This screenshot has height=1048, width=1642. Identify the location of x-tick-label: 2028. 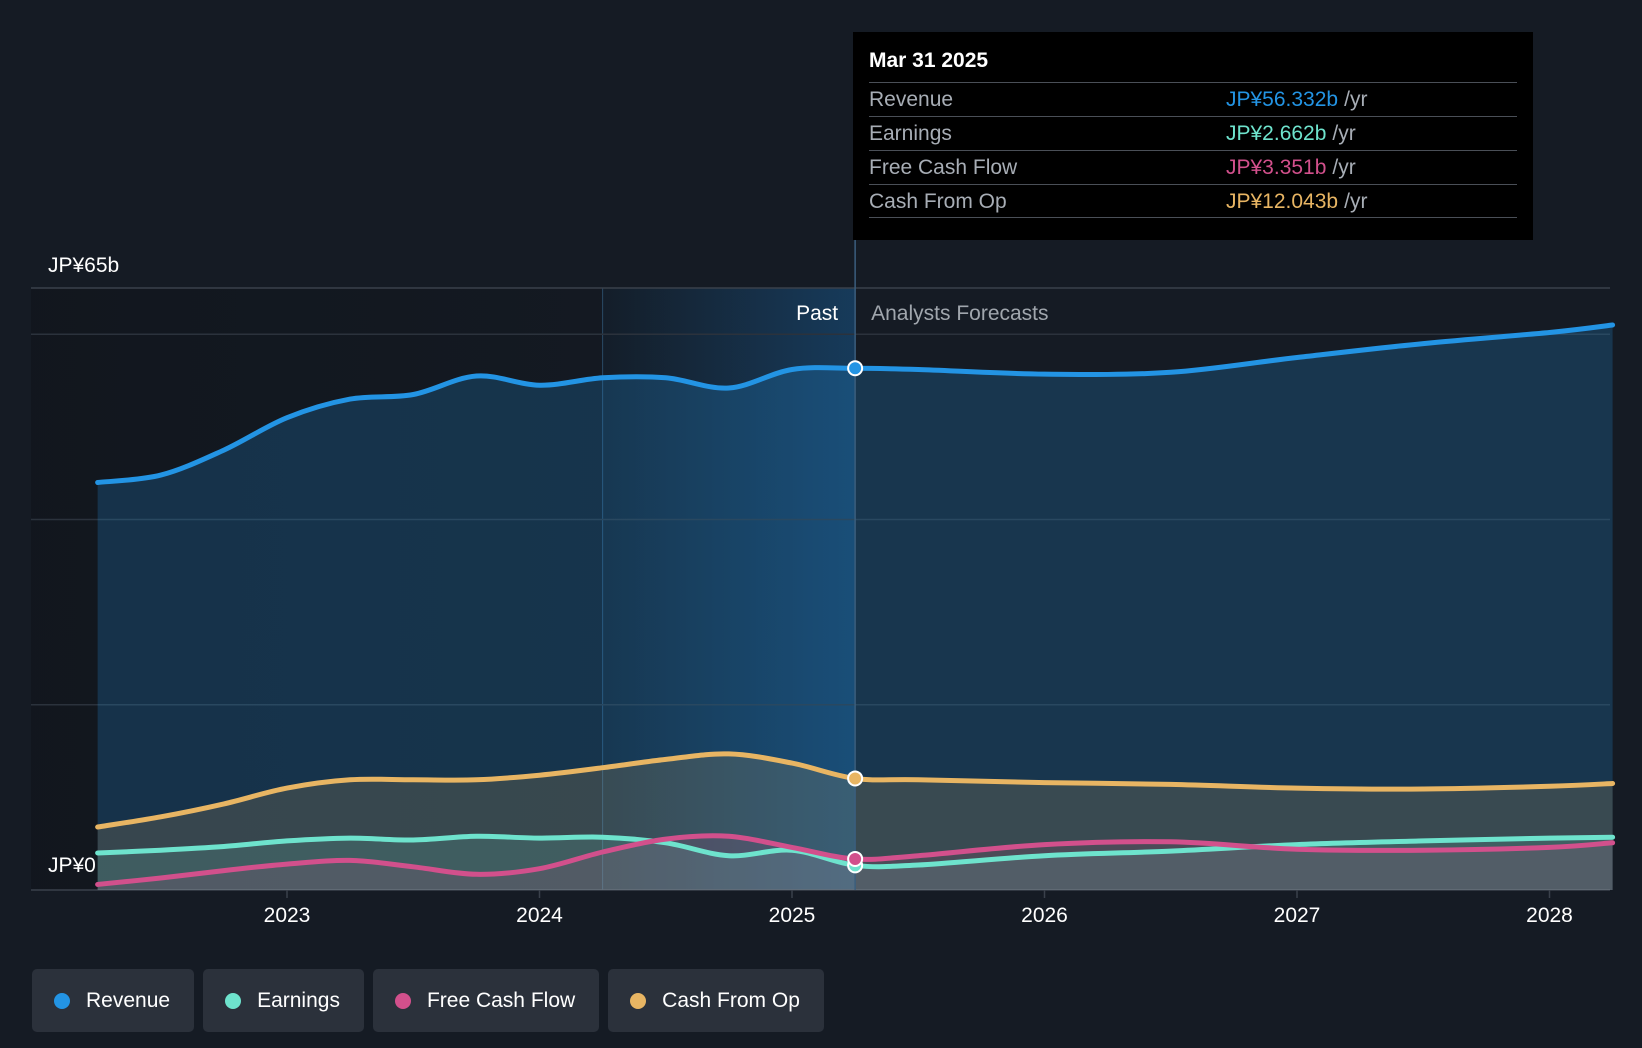
(1549, 915).